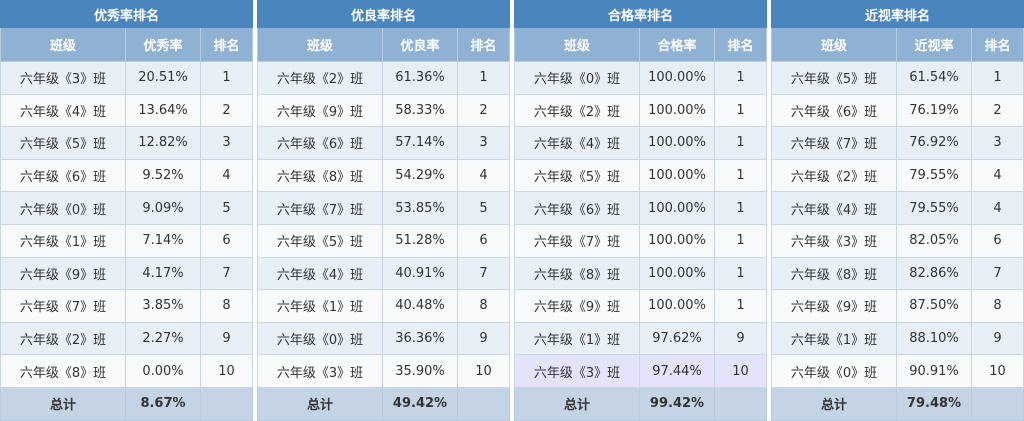  Describe the element at coordinates (384, 175) in the screenshot. I see `table-row: 六年级《8》班 54.29% 4` at that location.